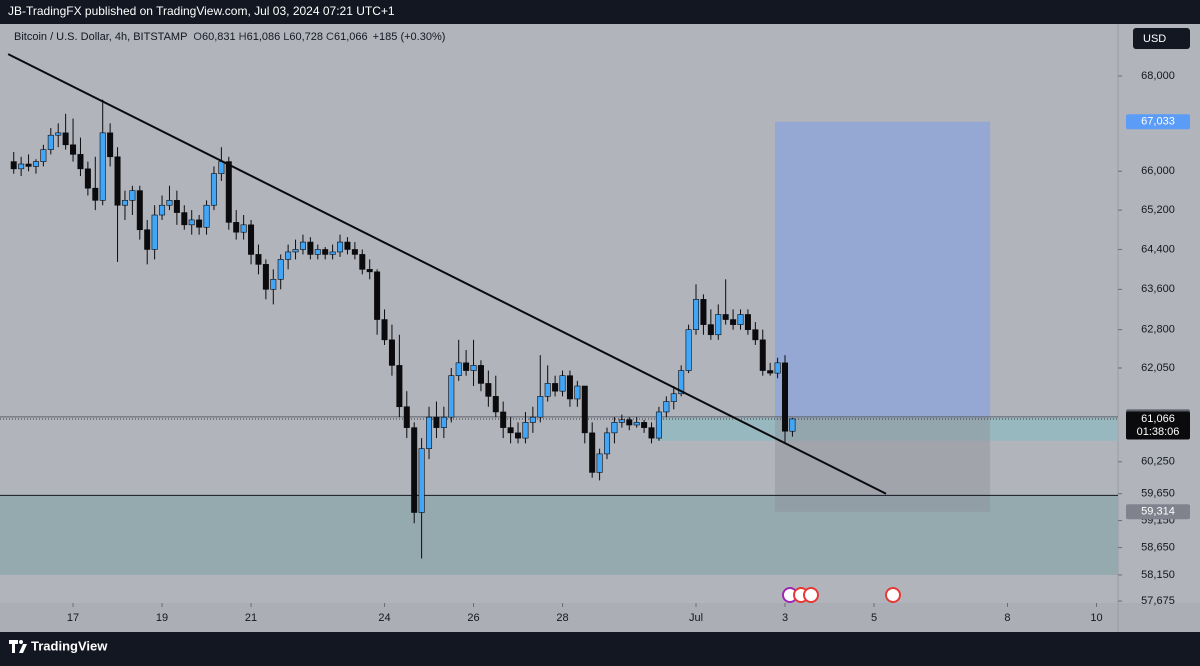 This screenshot has height=666, width=1200. Describe the element at coordinates (874, 618) in the screenshot. I see `x-tick-label: 5` at that location.